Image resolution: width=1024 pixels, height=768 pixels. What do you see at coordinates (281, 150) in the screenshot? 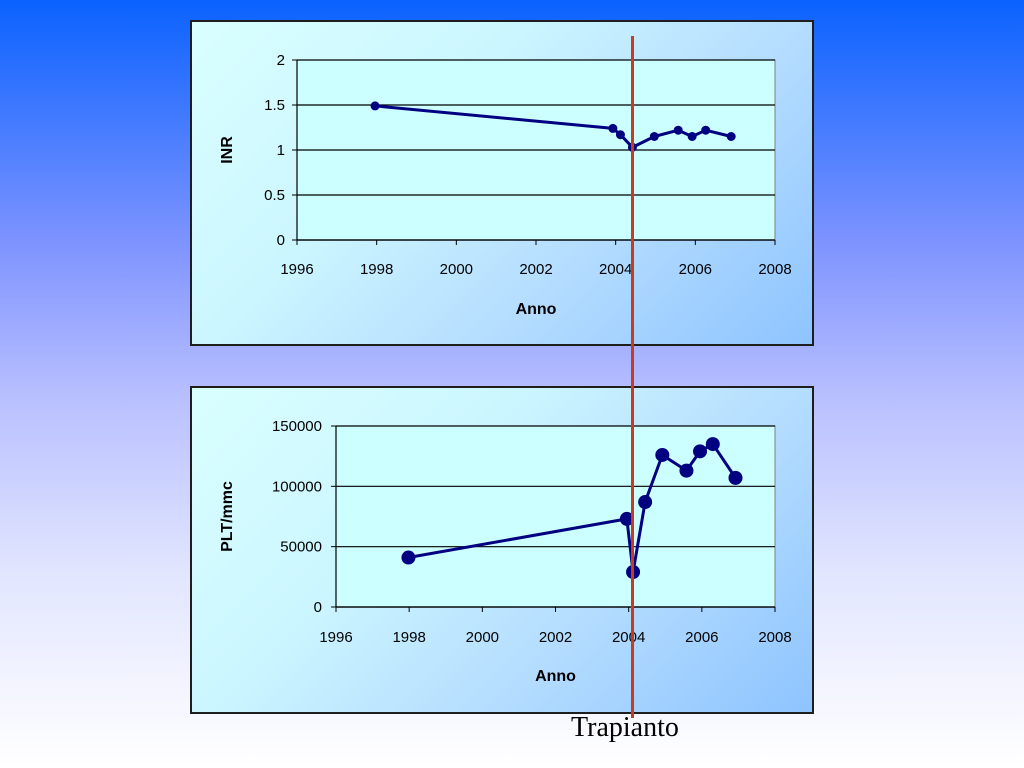
I see `y-tick-label: 1` at bounding box center [281, 150].